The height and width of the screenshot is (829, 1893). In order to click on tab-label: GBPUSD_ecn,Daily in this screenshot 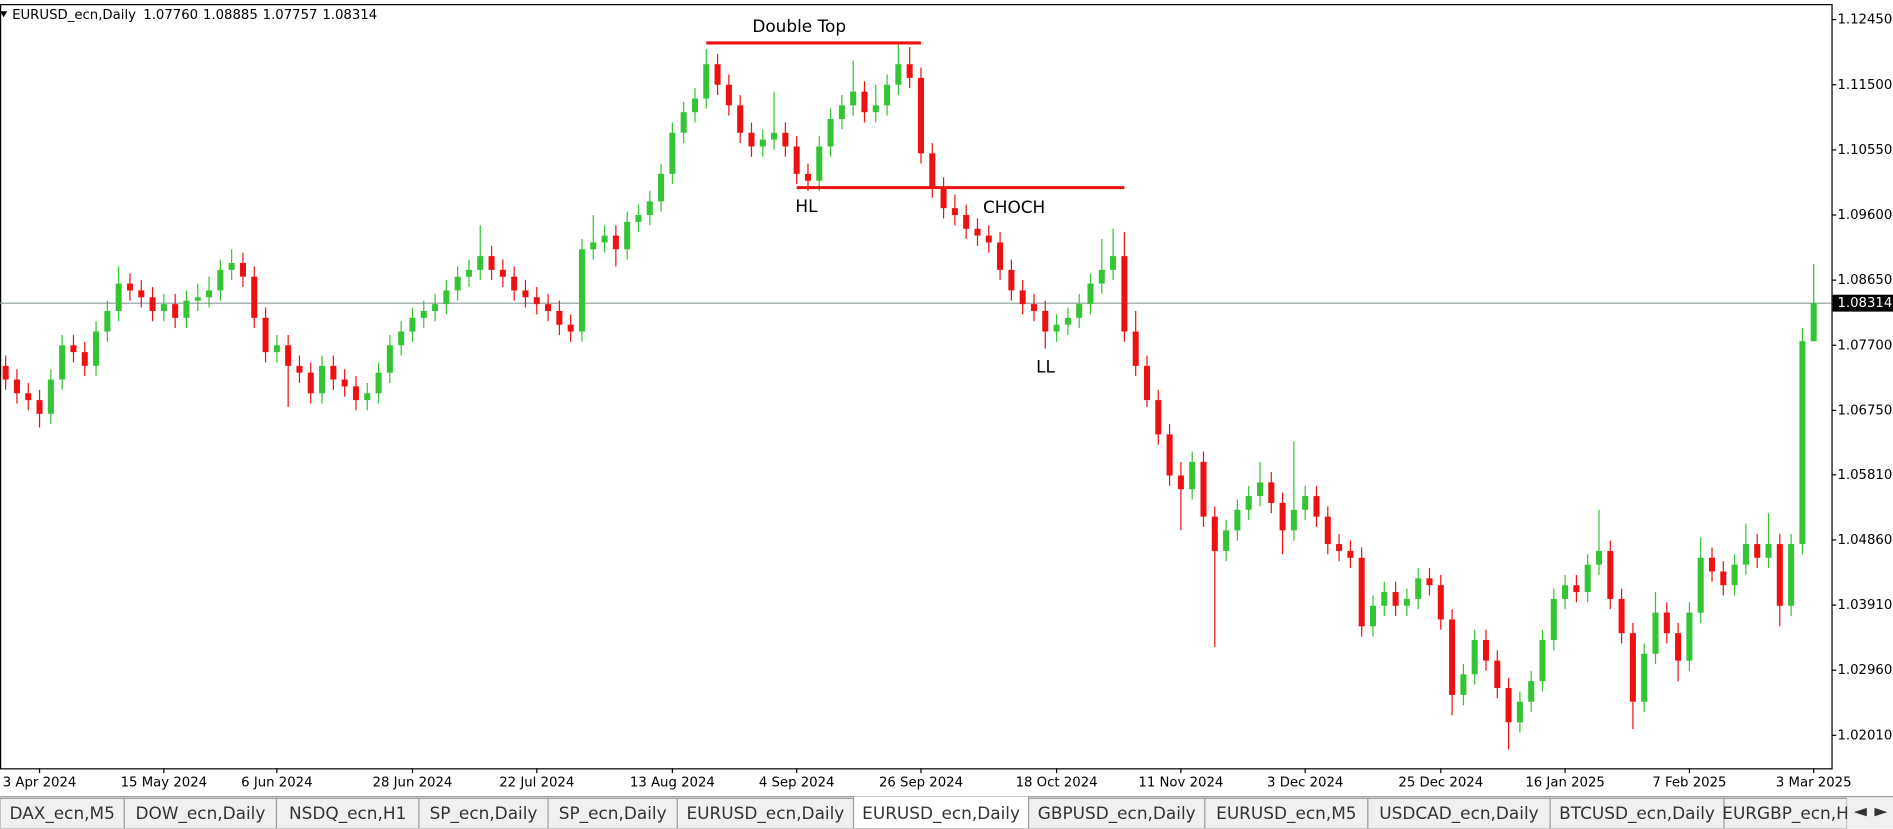, I will do `click(1117, 813)`.